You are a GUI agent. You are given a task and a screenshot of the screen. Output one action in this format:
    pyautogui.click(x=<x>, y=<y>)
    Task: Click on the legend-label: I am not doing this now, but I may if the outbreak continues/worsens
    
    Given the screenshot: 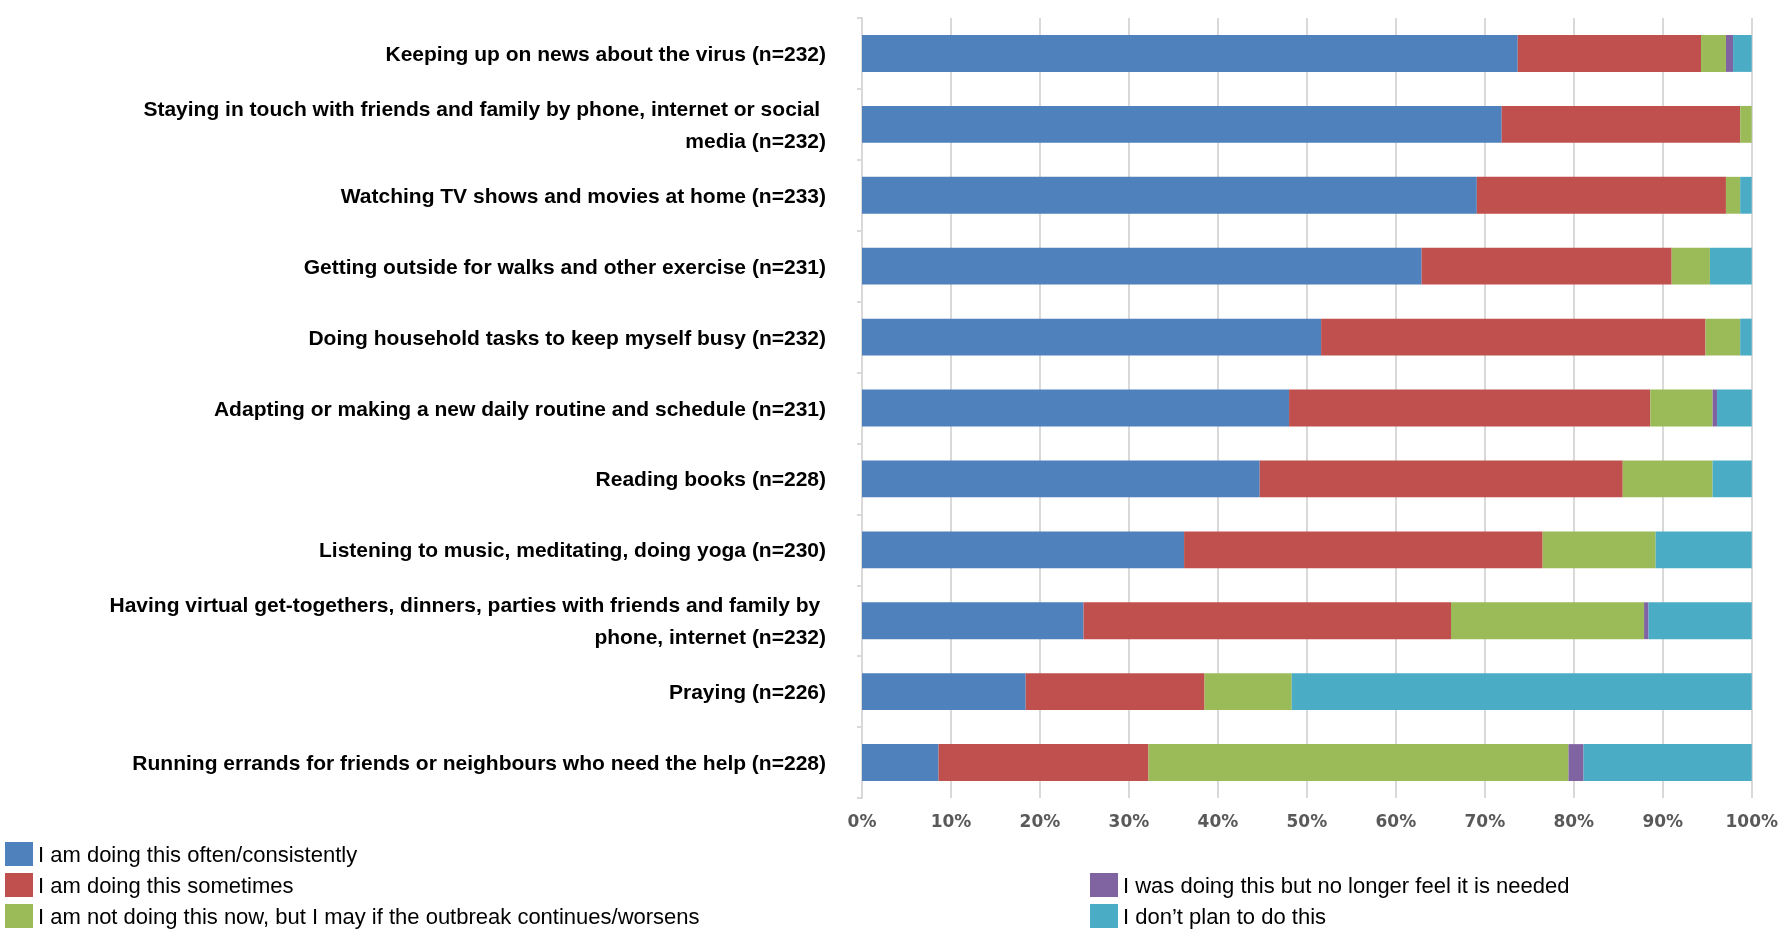 What is the action you would take?
    pyautogui.click(x=369, y=916)
    